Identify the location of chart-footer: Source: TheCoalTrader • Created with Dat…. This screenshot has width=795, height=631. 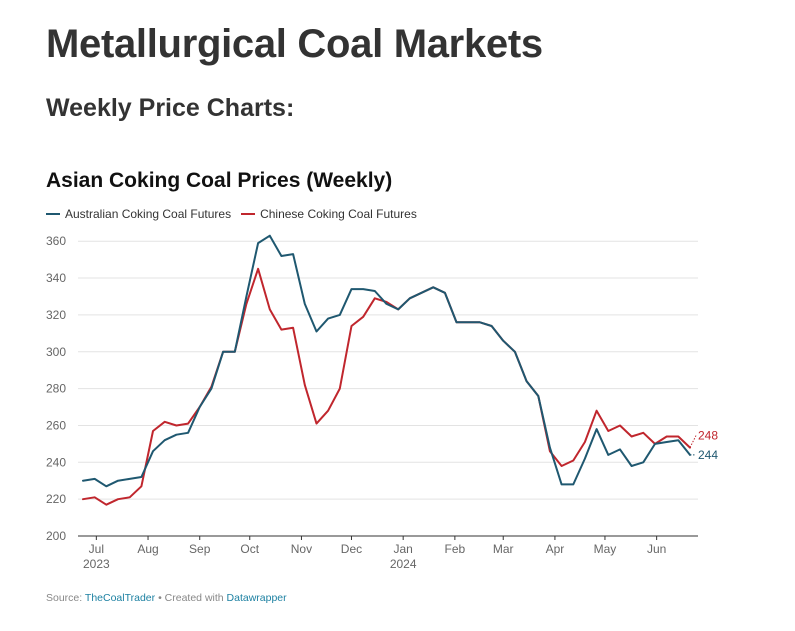
(166, 598).